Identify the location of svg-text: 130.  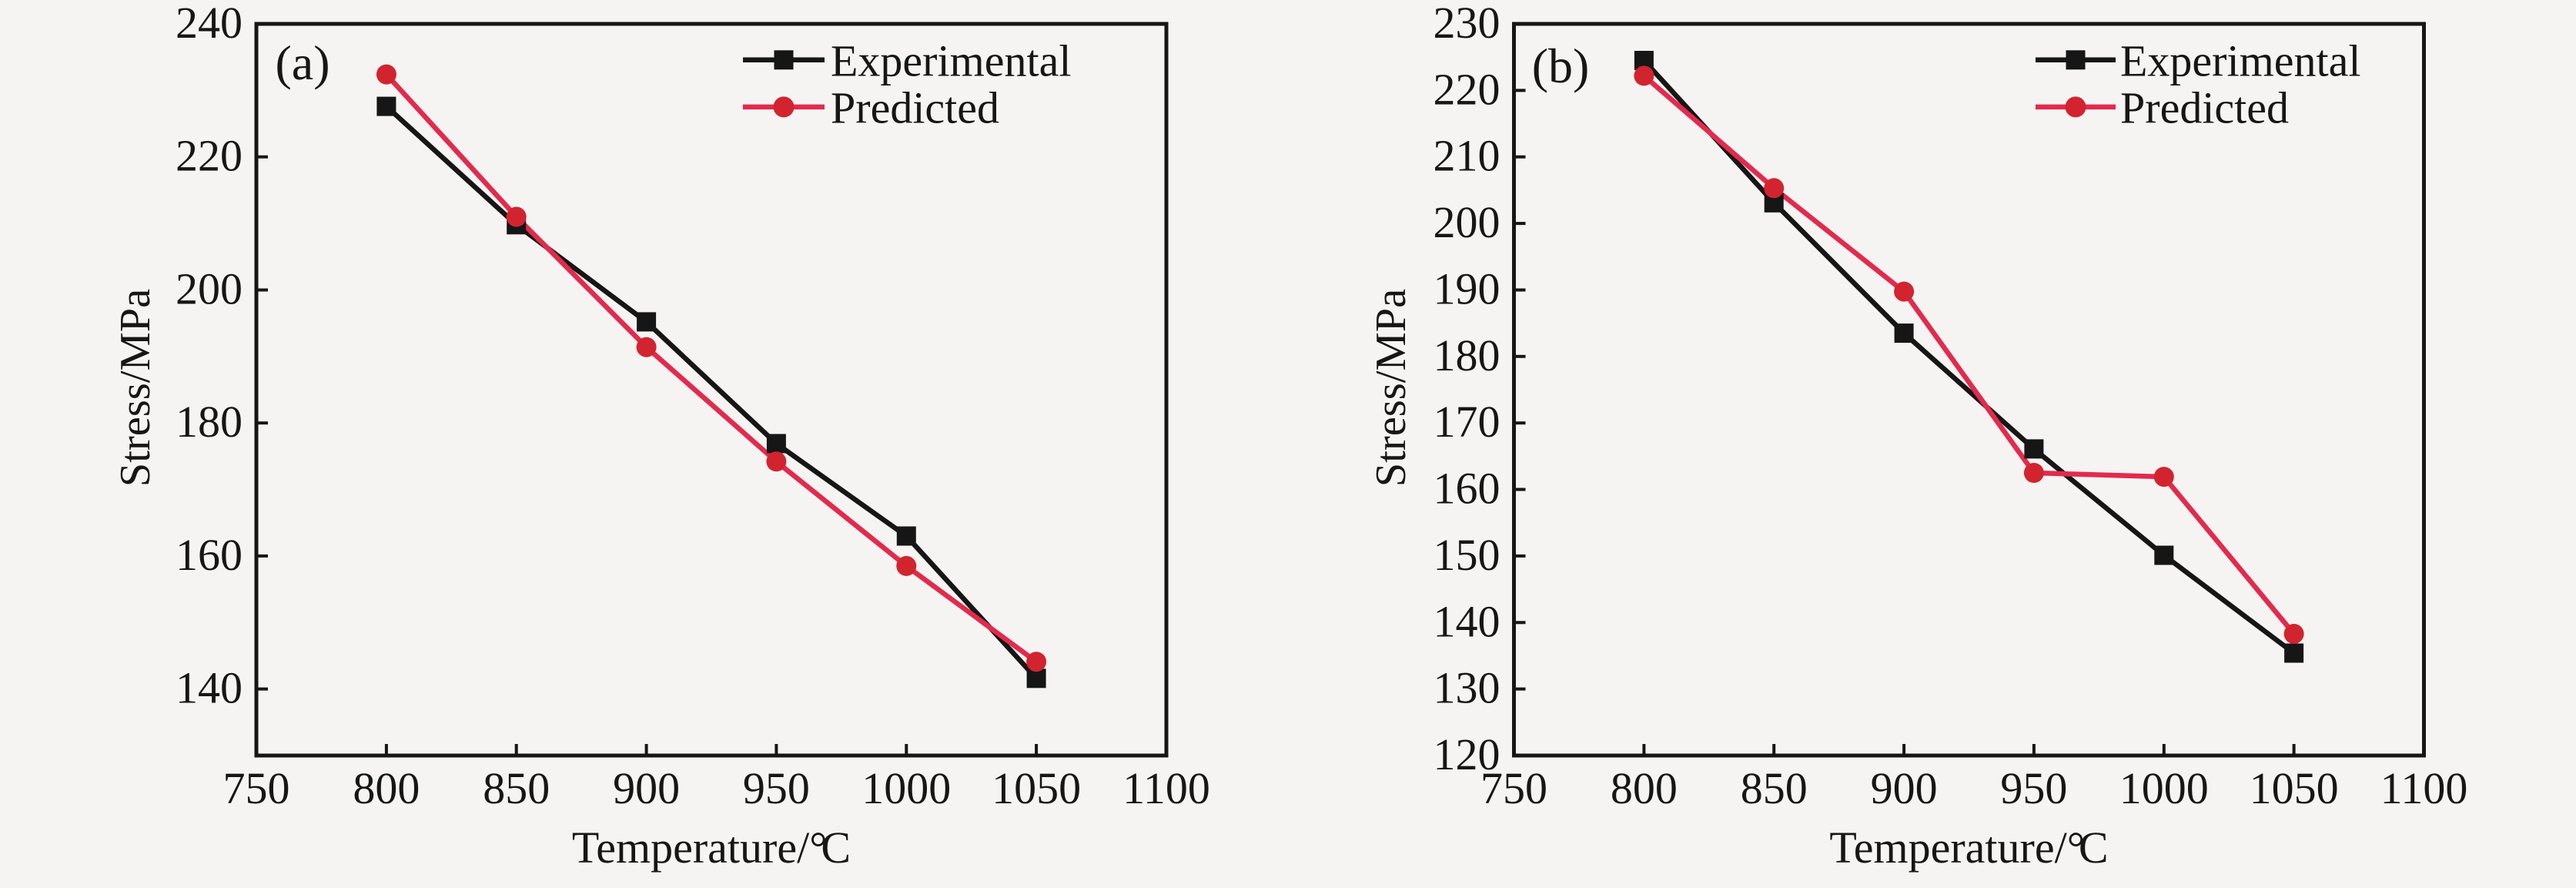
(1467, 688).